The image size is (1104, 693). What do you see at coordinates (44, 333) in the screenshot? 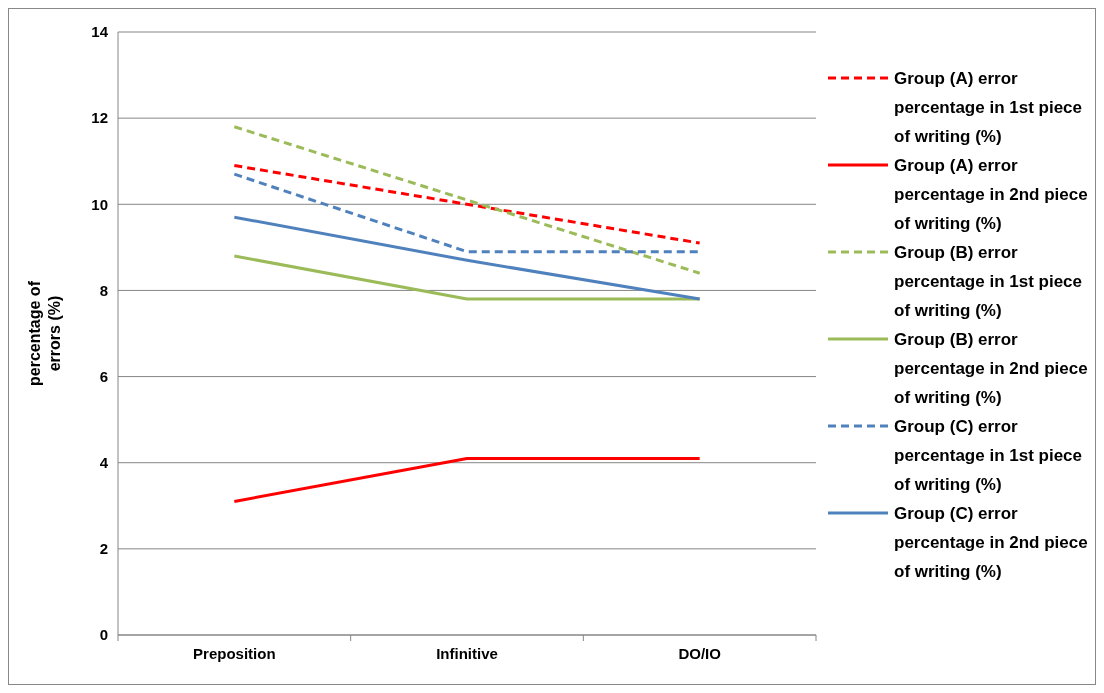
I see `y-axis-title: percentage of errors (%)` at bounding box center [44, 333].